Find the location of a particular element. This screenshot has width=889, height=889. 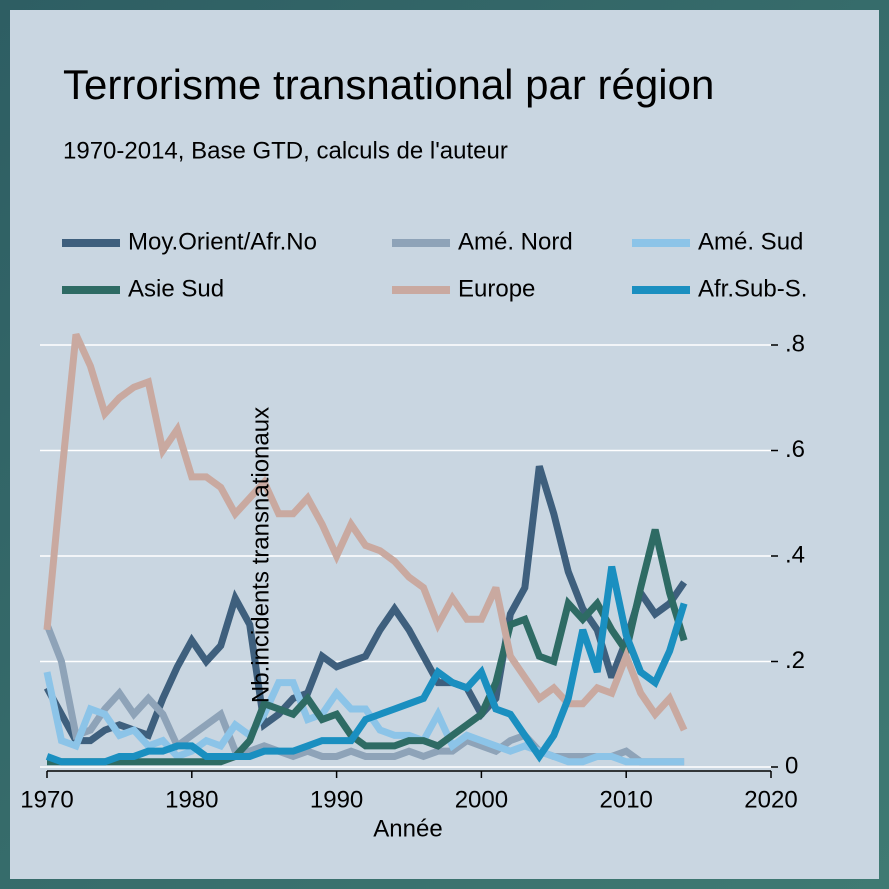

x-axis-title: Année is located at coordinates (407, 828).